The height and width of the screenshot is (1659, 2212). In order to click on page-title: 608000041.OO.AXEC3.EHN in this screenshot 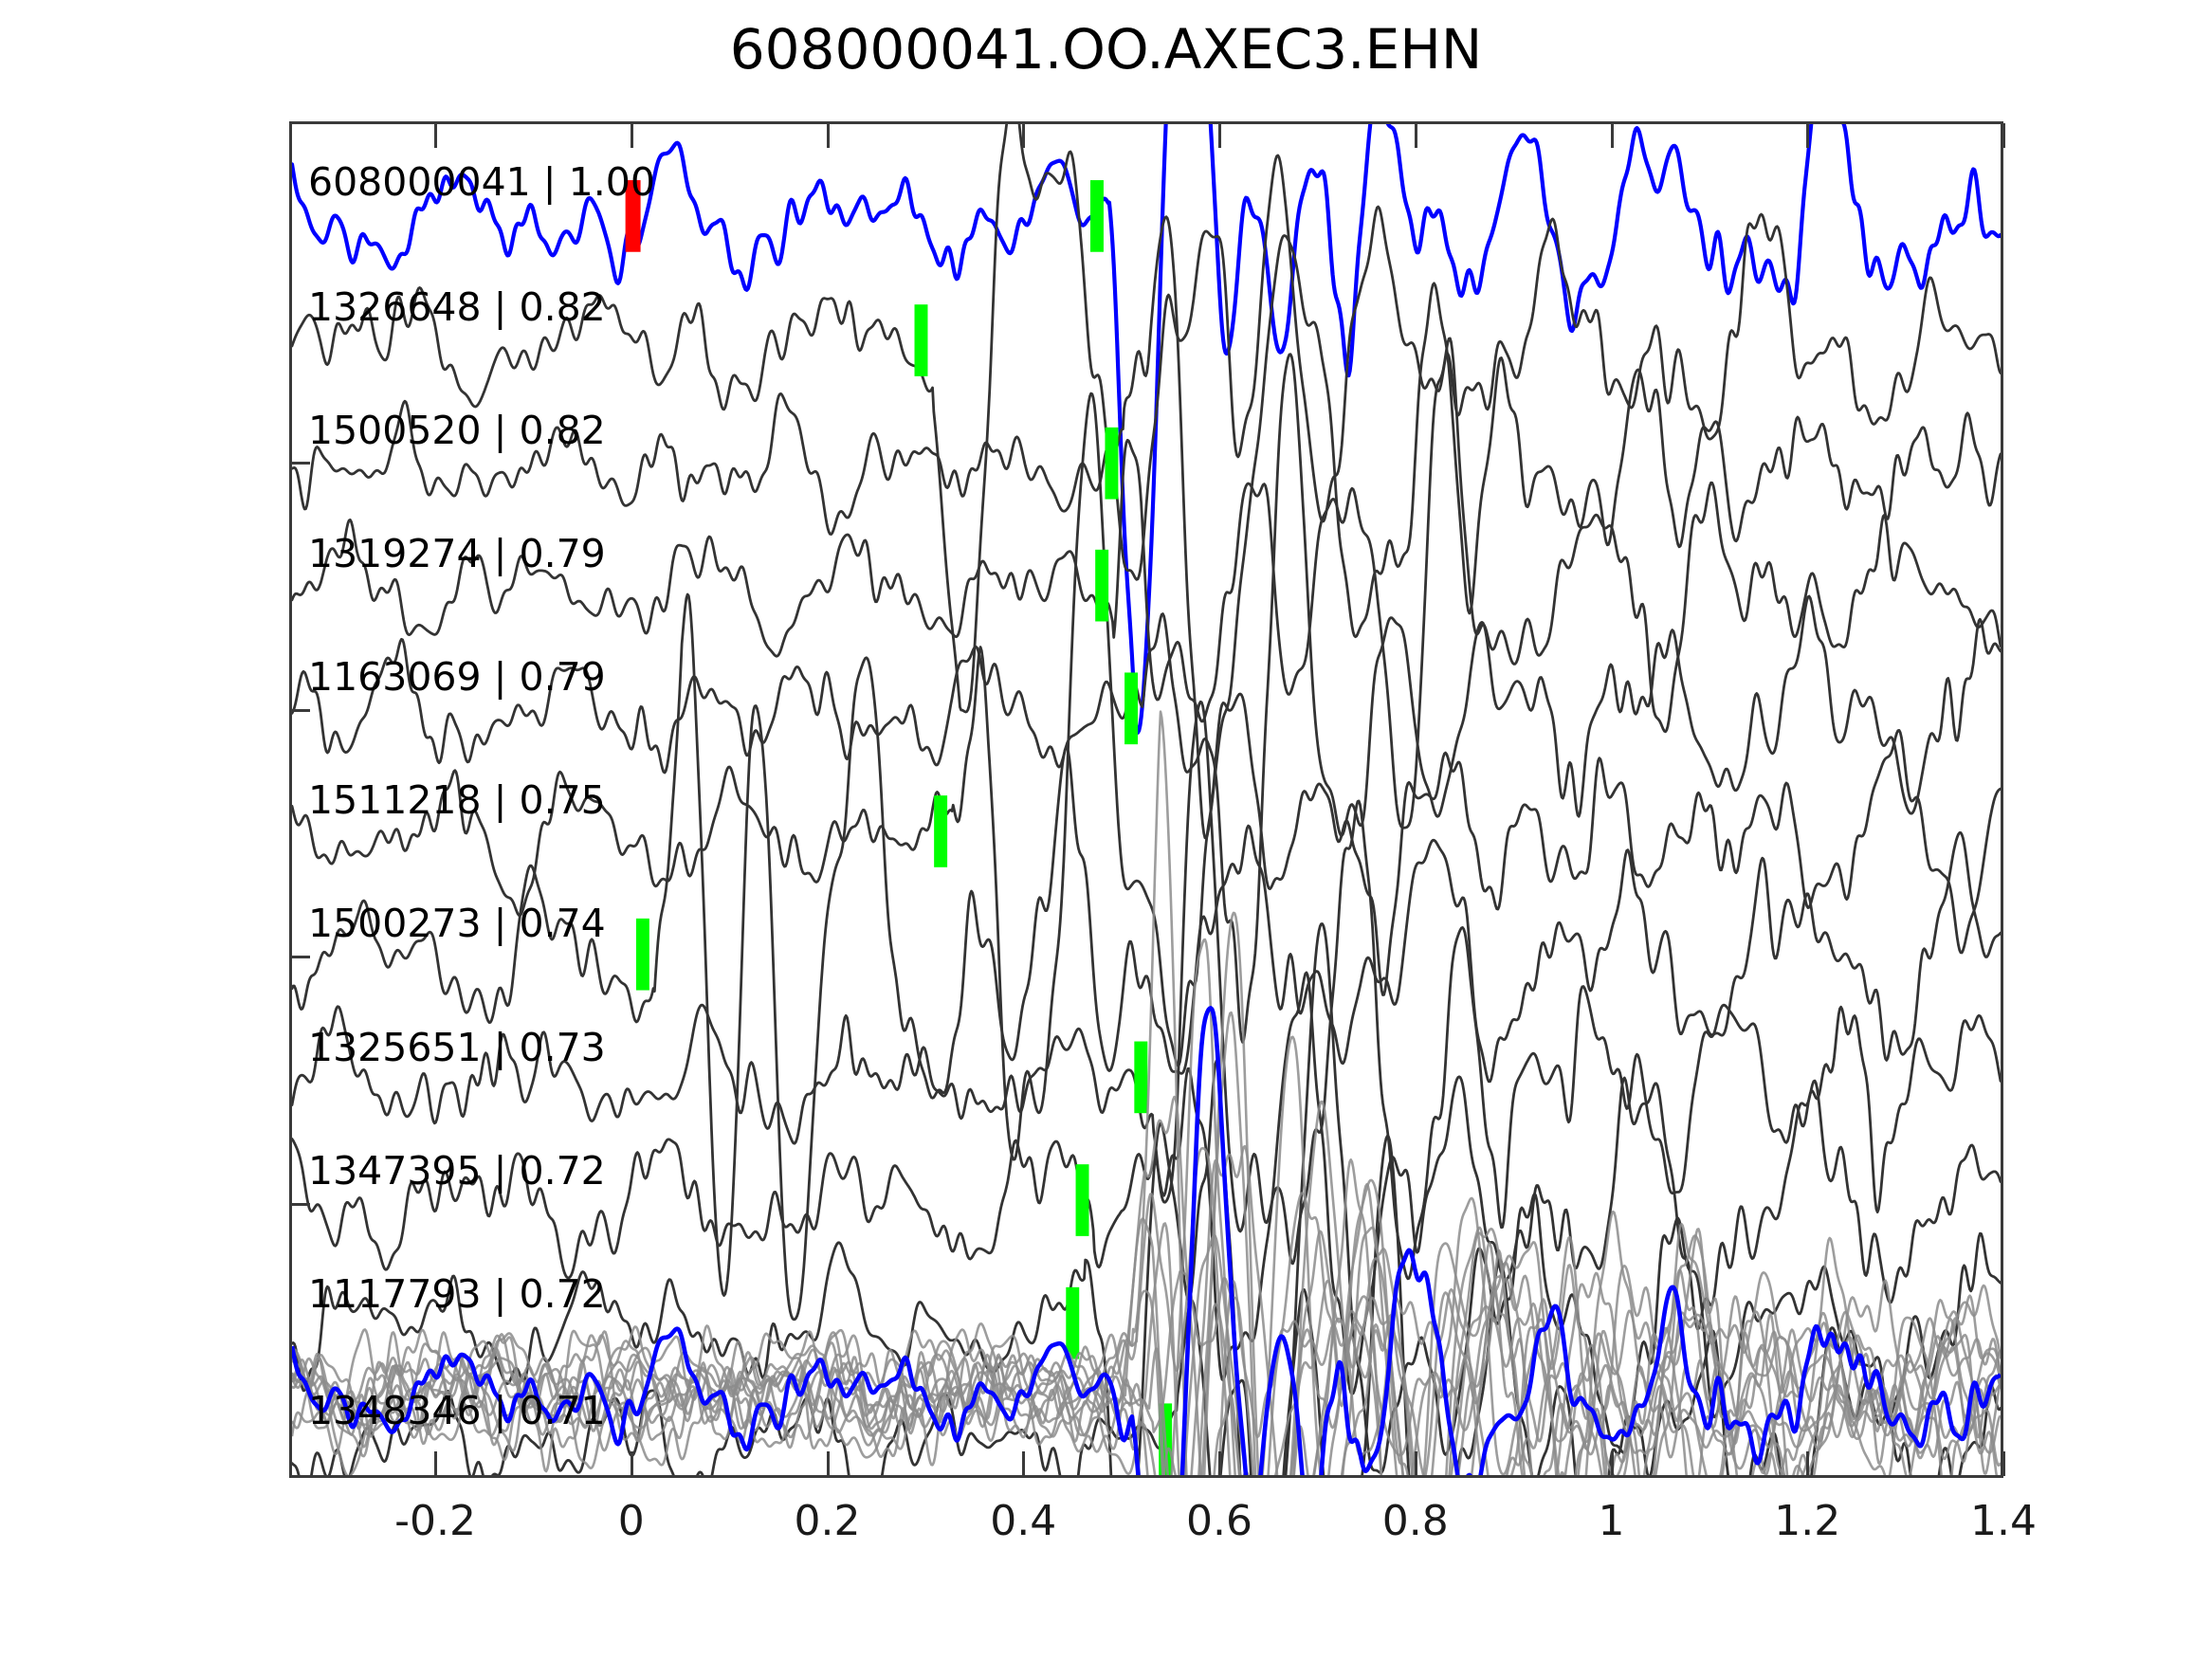, I will do `click(1106, 49)`.